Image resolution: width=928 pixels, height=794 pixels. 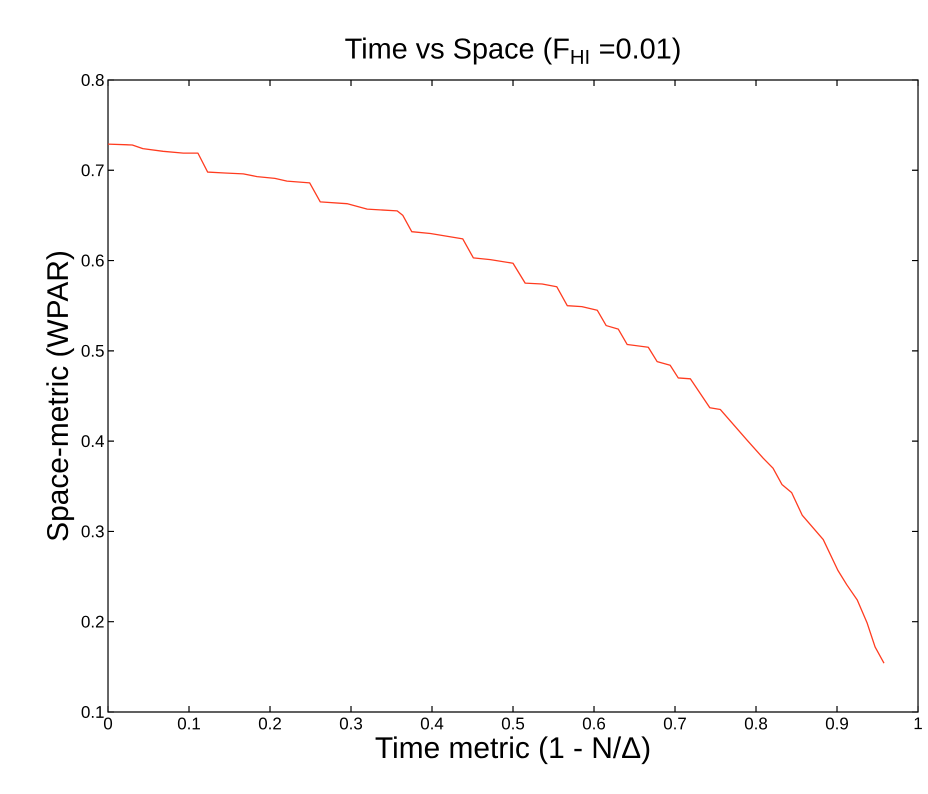 What do you see at coordinates (93, 260) in the screenshot?
I see `y-tick-label: 0.6` at bounding box center [93, 260].